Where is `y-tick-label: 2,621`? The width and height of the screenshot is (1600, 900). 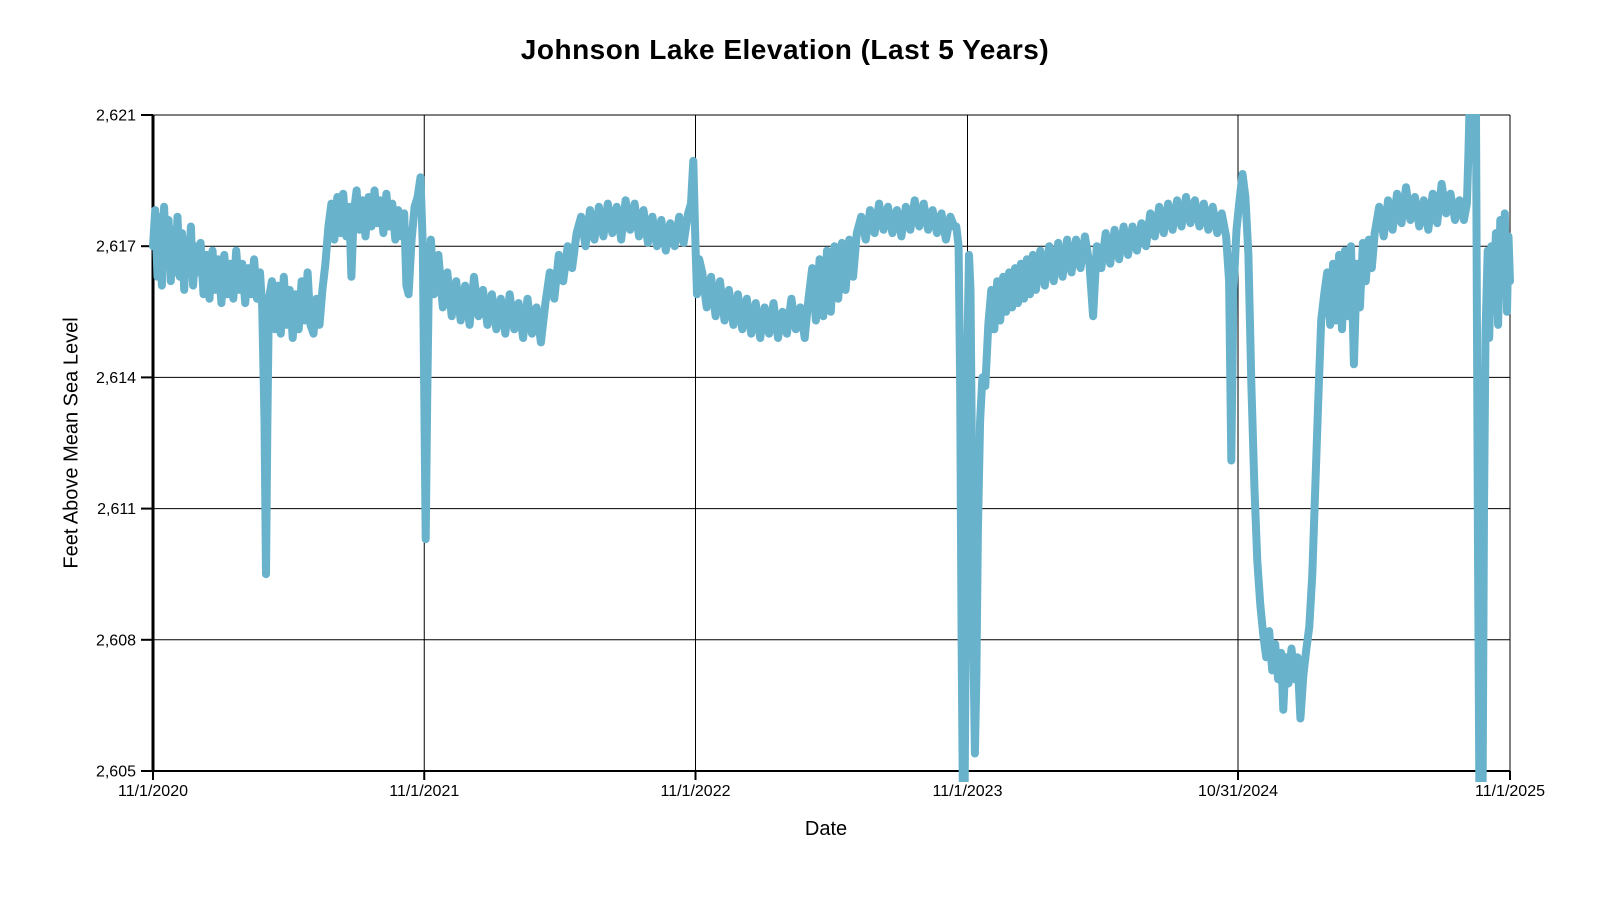 y-tick-label: 2,621 is located at coordinates (116, 116).